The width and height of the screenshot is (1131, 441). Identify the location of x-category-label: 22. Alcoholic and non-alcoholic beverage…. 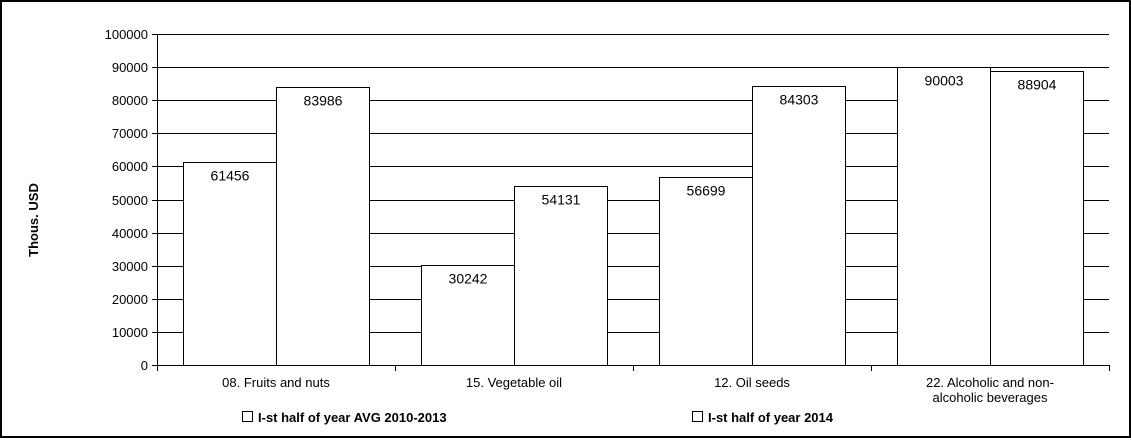
(990, 390).